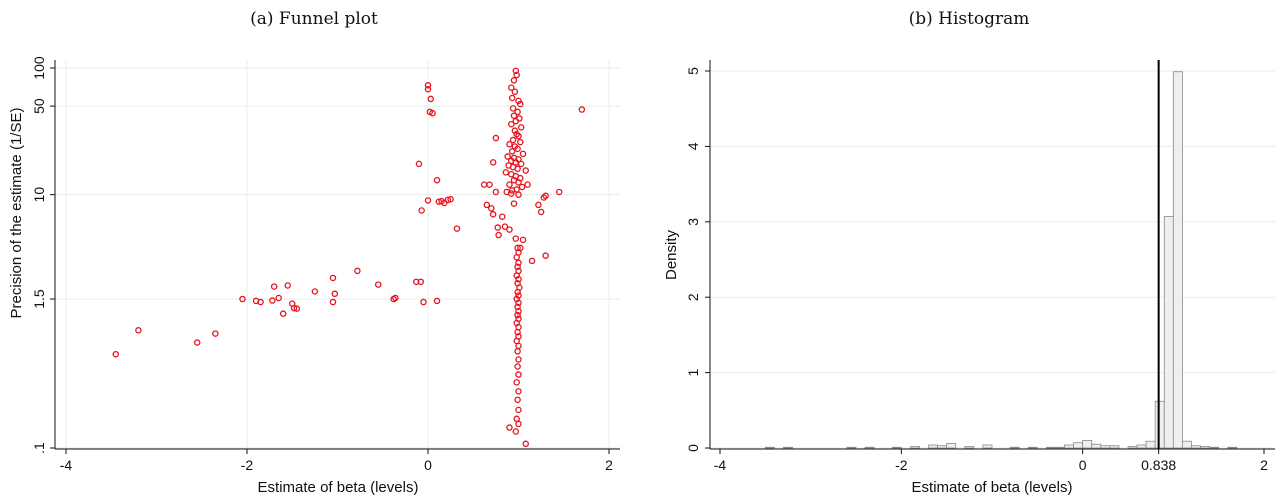 The width and height of the screenshot is (1283, 500). Describe the element at coordinates (693, 372) in the screenshot. I see `histogram-y-tick-label: 1` at that location.